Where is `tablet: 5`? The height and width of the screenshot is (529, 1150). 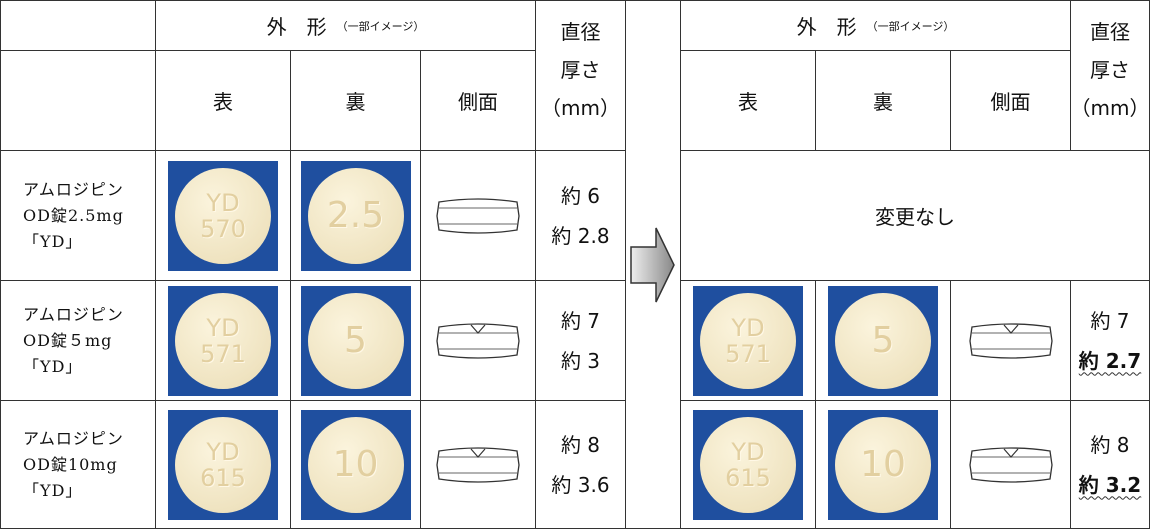 tablet: 5 is located at coordinates (883, 340).